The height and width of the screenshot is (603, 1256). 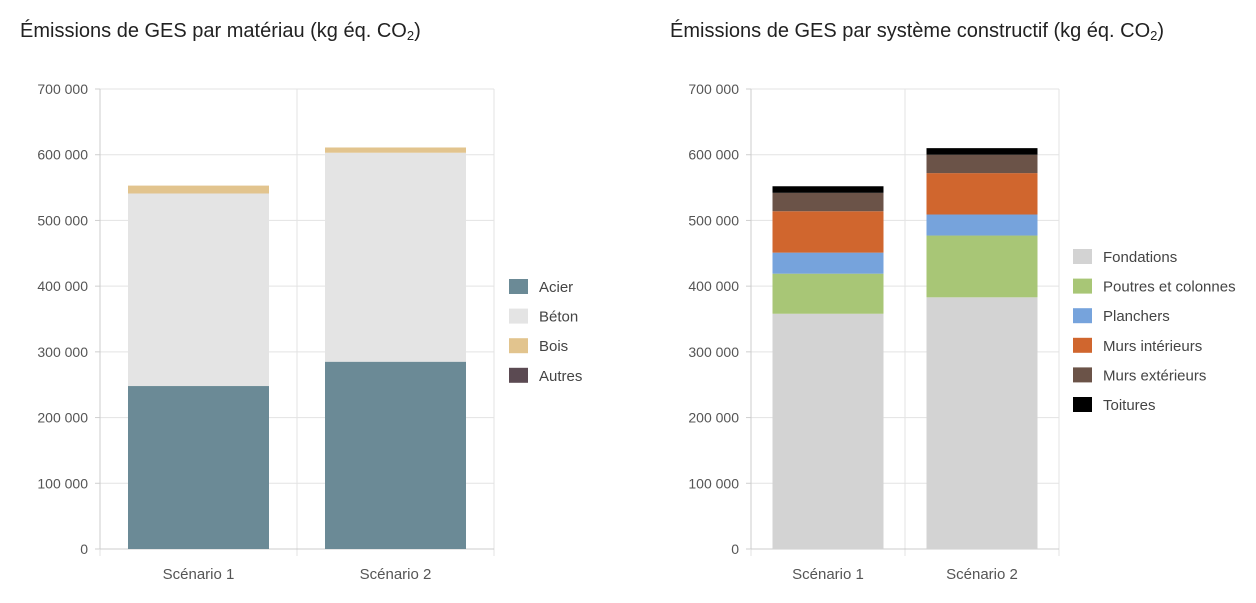 I want to click on title-main: Émissions de GES par matériau (kg éq. CO, so click(x=213, y=31).